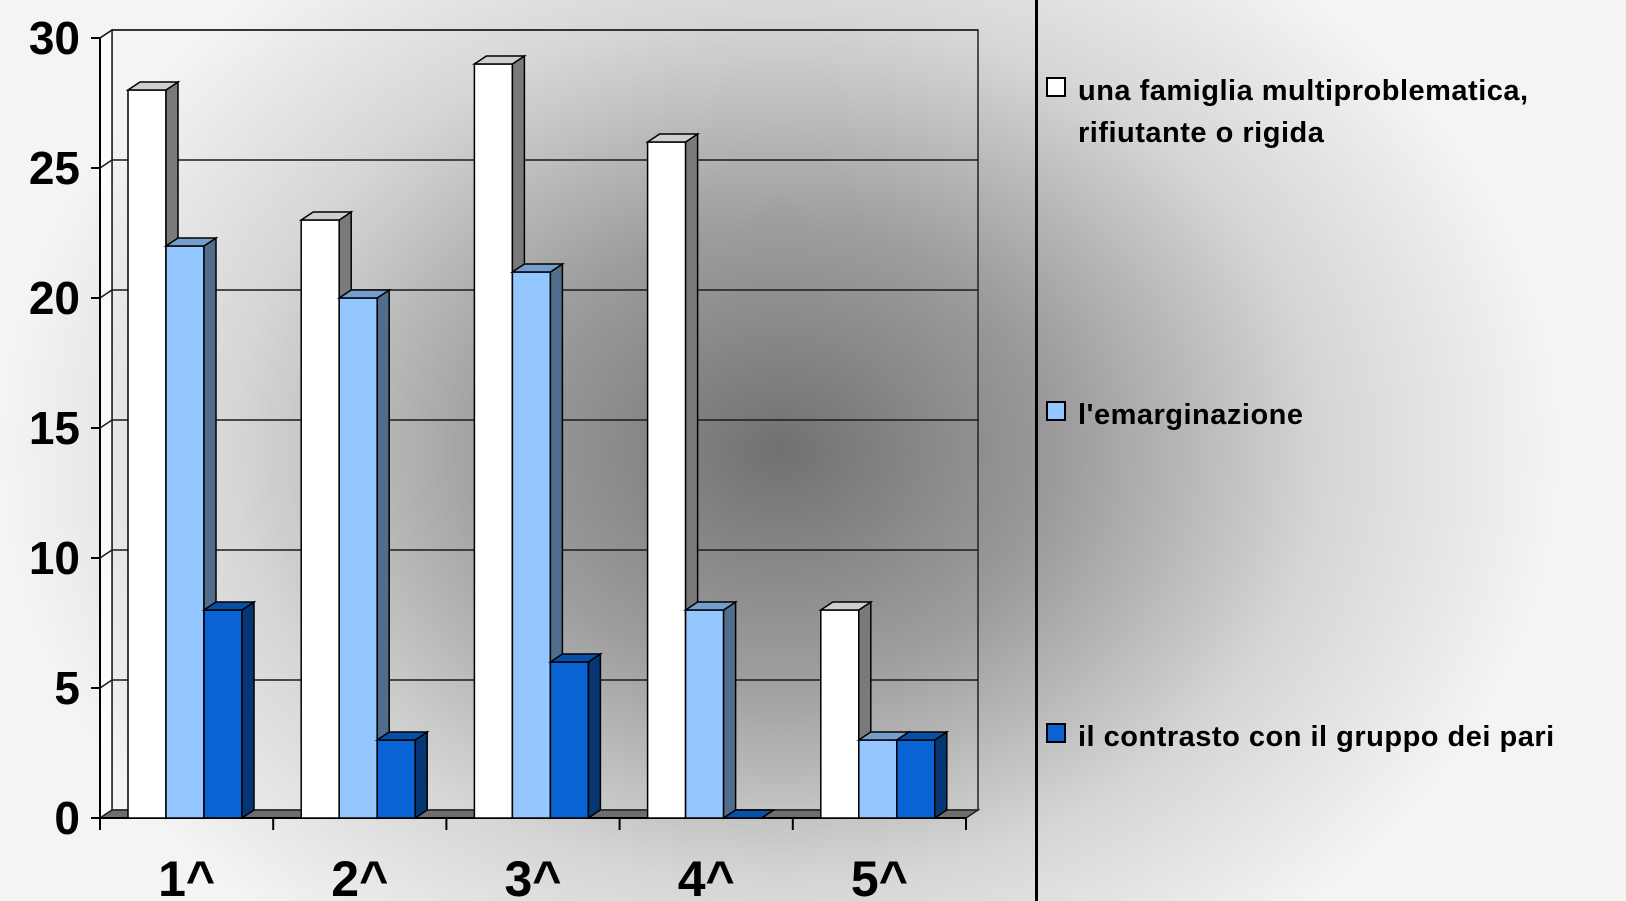 The height and width of the screenshot is (901, 1626). I want to click on y-tick-label: 10, so click(54, 558).